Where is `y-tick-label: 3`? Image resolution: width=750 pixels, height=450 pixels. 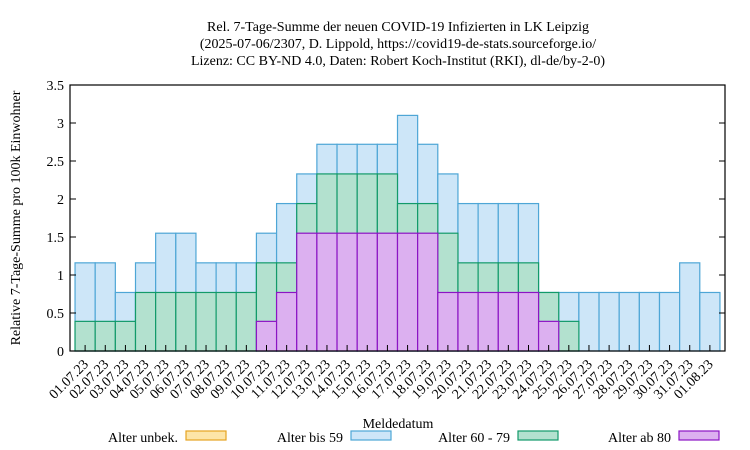
y-tick-label: 3 is located at coordinates (60, 124).